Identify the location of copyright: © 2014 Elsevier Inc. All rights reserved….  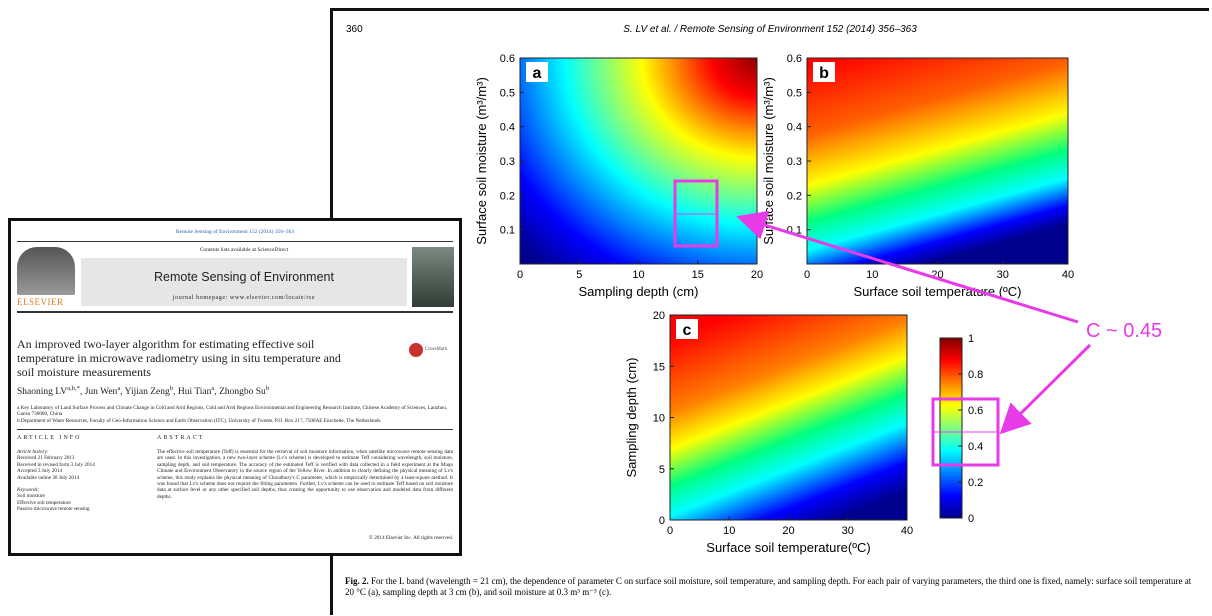
(410, 538).